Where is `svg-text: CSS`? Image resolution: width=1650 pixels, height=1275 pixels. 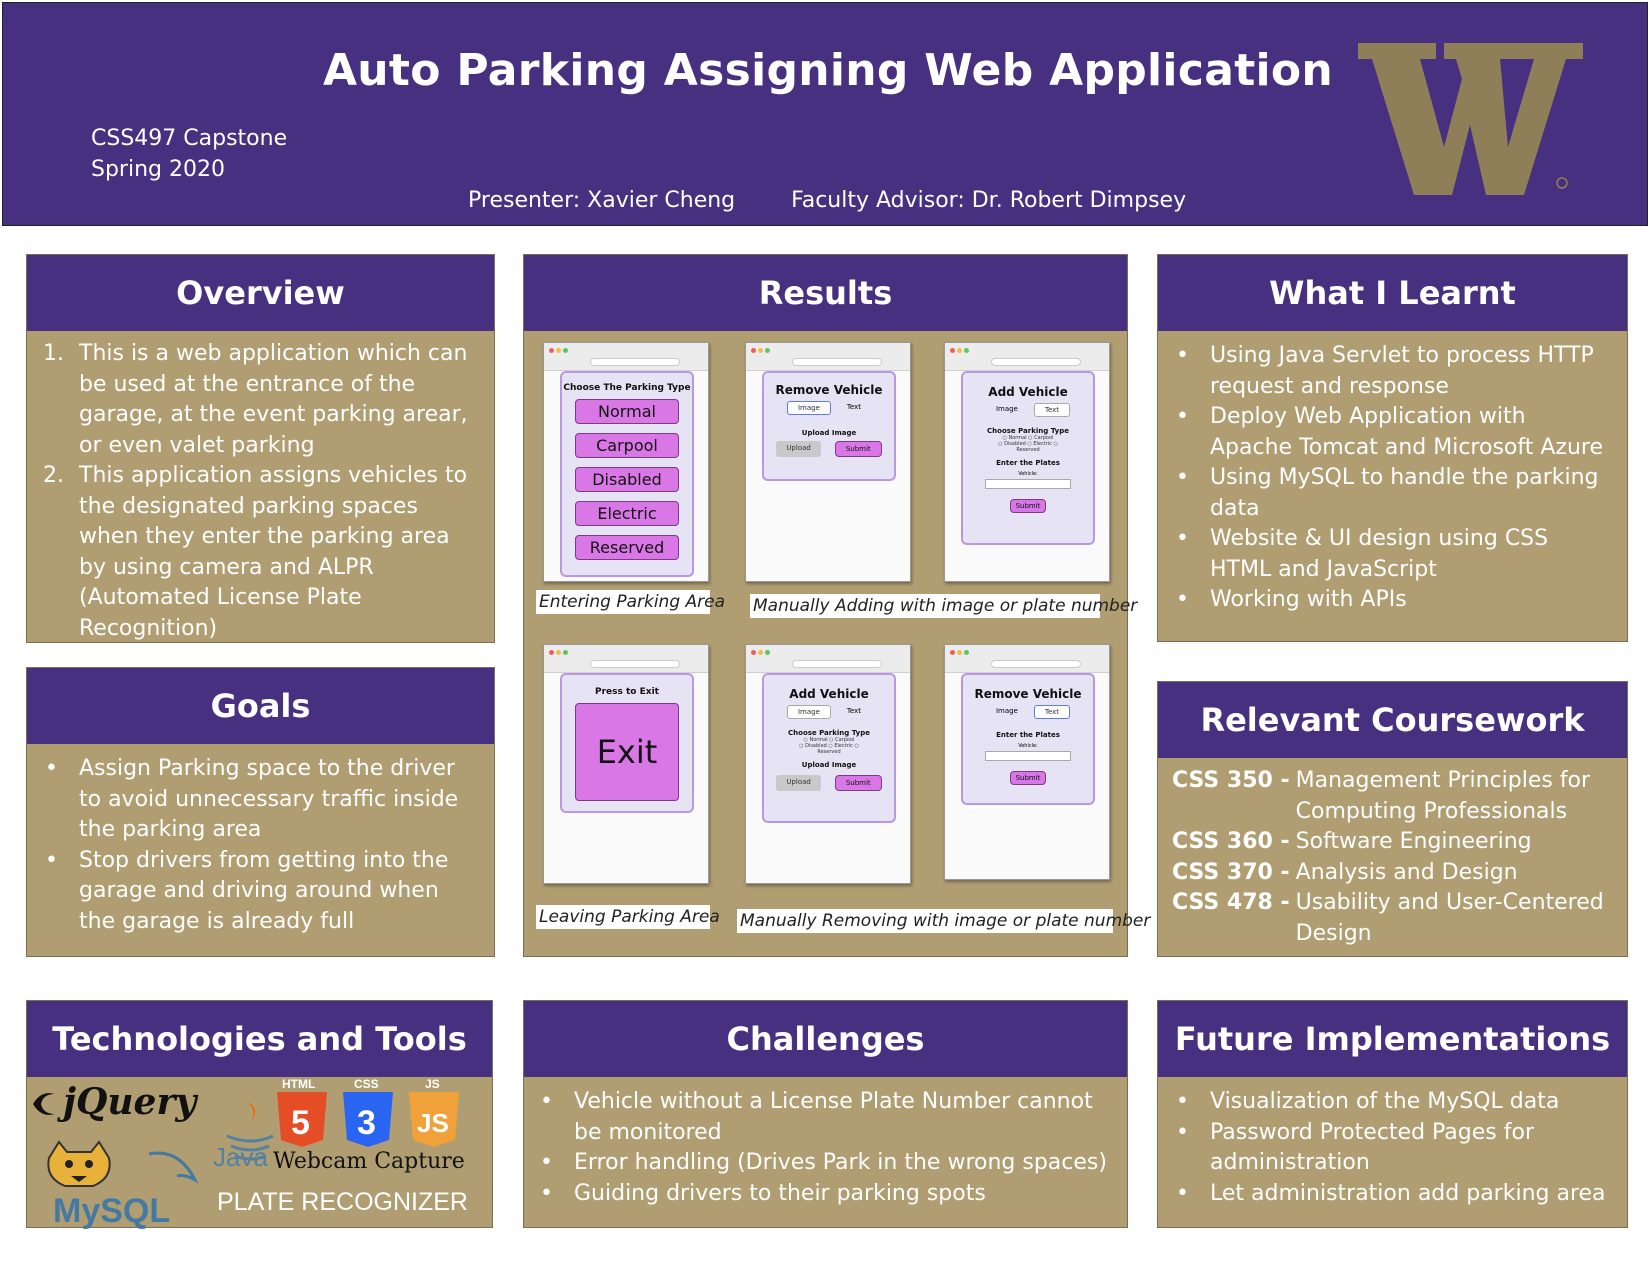
svg-text: CSS is located at coordinates (366, 1084).